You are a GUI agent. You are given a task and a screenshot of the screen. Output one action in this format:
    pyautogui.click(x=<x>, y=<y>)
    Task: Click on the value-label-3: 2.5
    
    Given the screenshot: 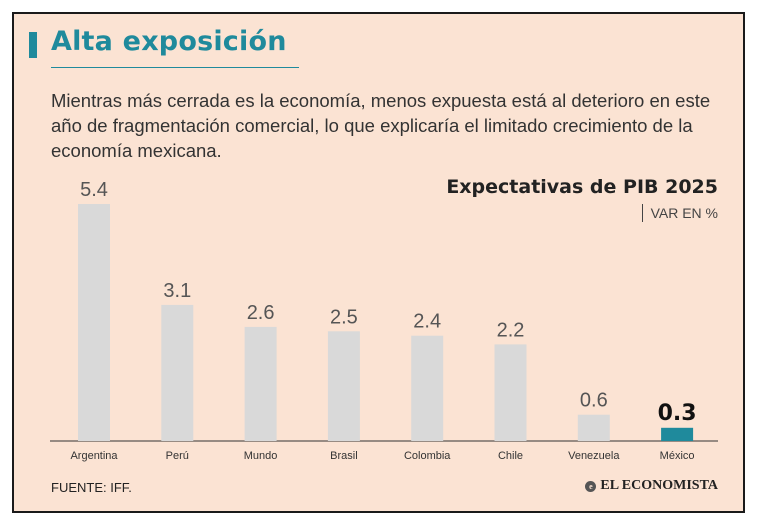 What is the action you would take?
    pyautogui.click(x=344, y=317)
    